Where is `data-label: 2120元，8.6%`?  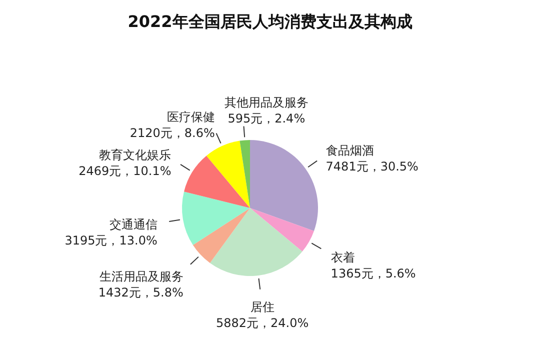 data-label: 2120元，8.6% is located at coordinates (172, 133).